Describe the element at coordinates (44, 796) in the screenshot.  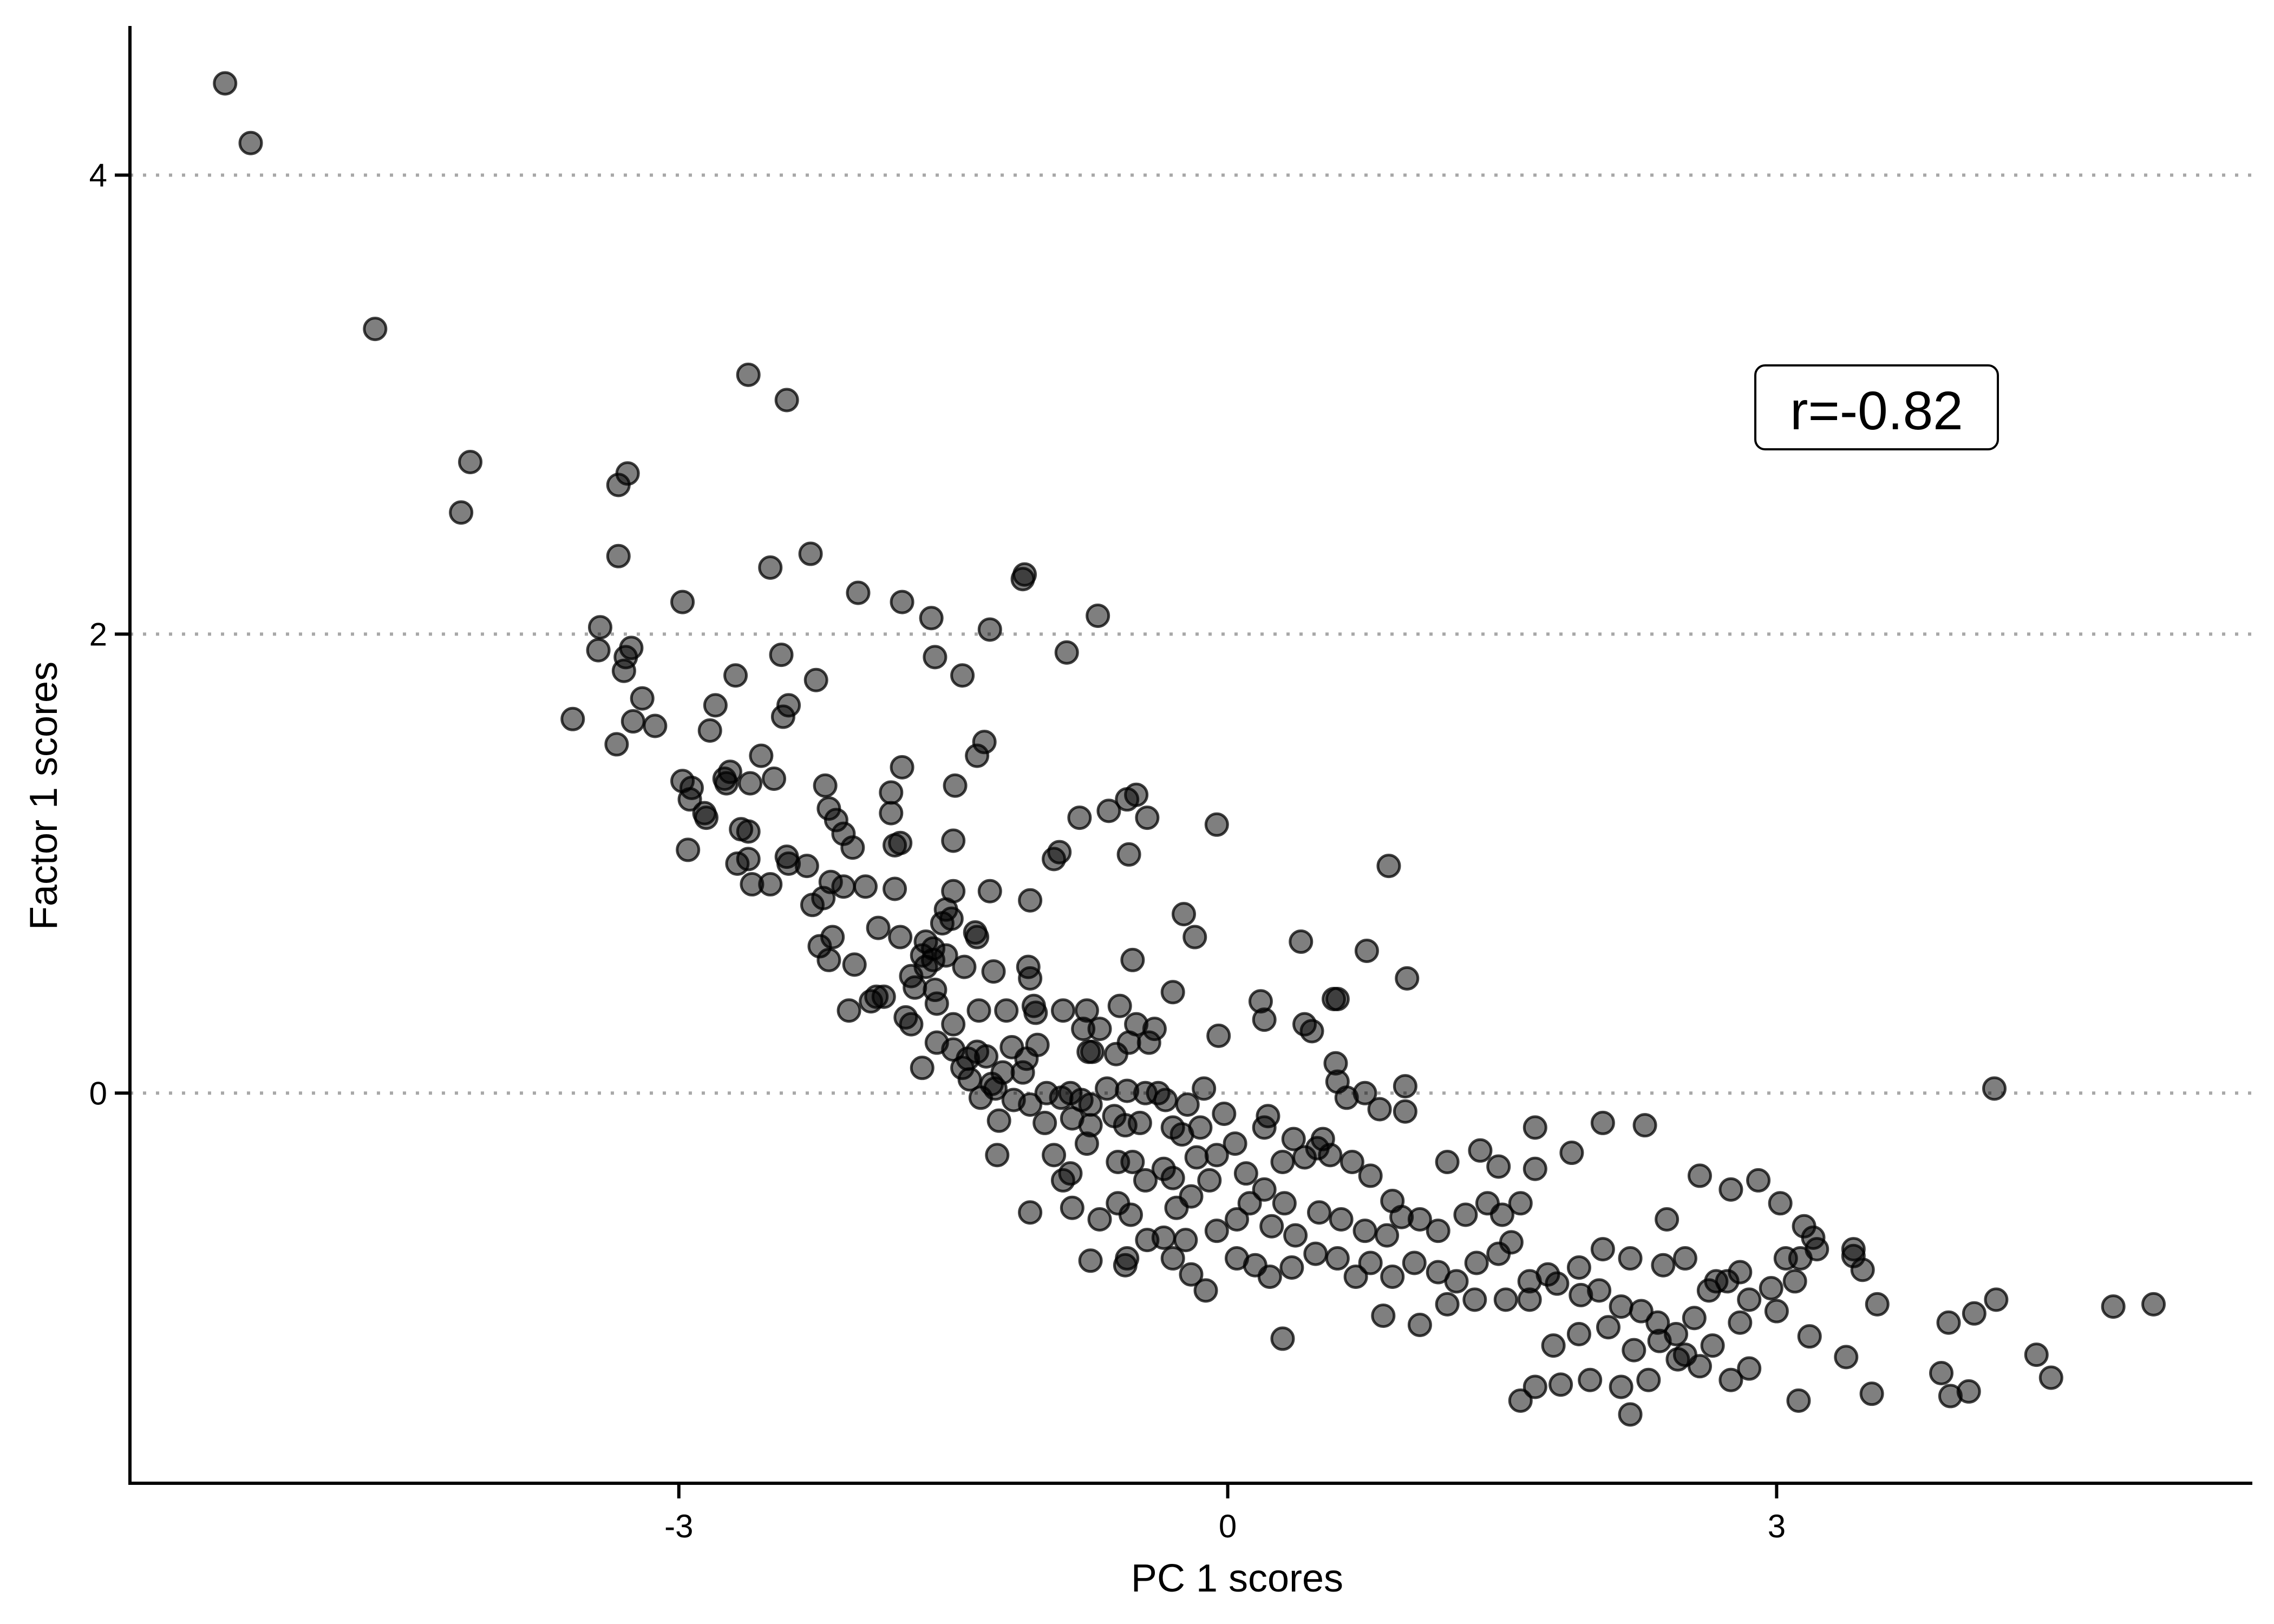
I see `y-axis-title: Factor 1 scores` at that location.